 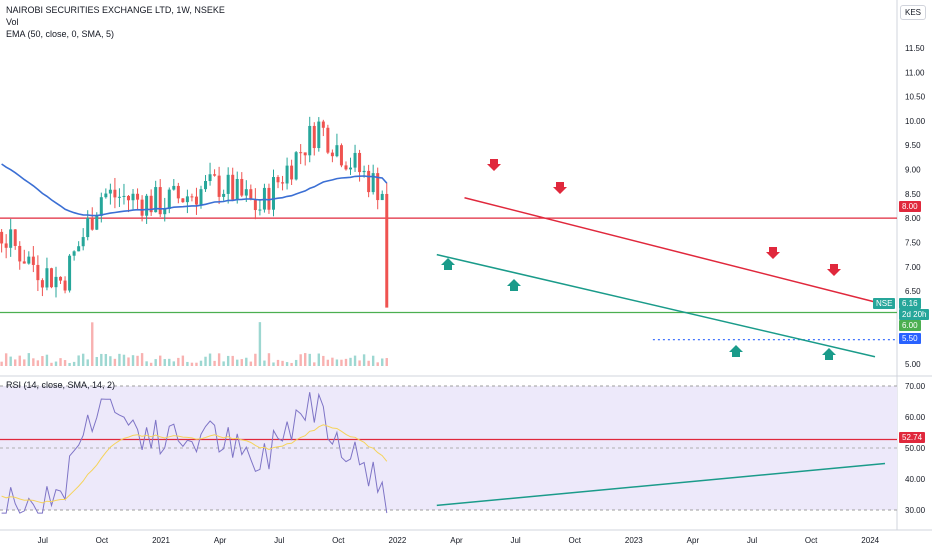 What do you see at coordinates (913, 364) in the screenshot?
I see `price-tick-13: 5.00` at bounding box center [913, 364].